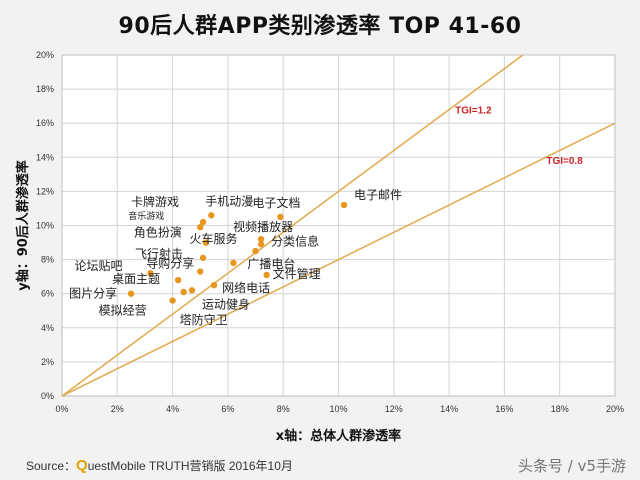 The image size is (640, 480). I want to click on x-tick-label: 16%, so click(504, 409).